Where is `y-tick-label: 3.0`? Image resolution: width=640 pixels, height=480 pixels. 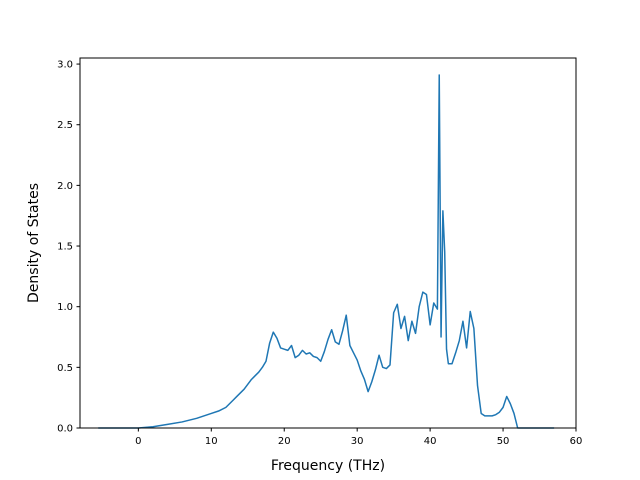 y-tick-label: 3.0 is located at coordinates (65, 65).